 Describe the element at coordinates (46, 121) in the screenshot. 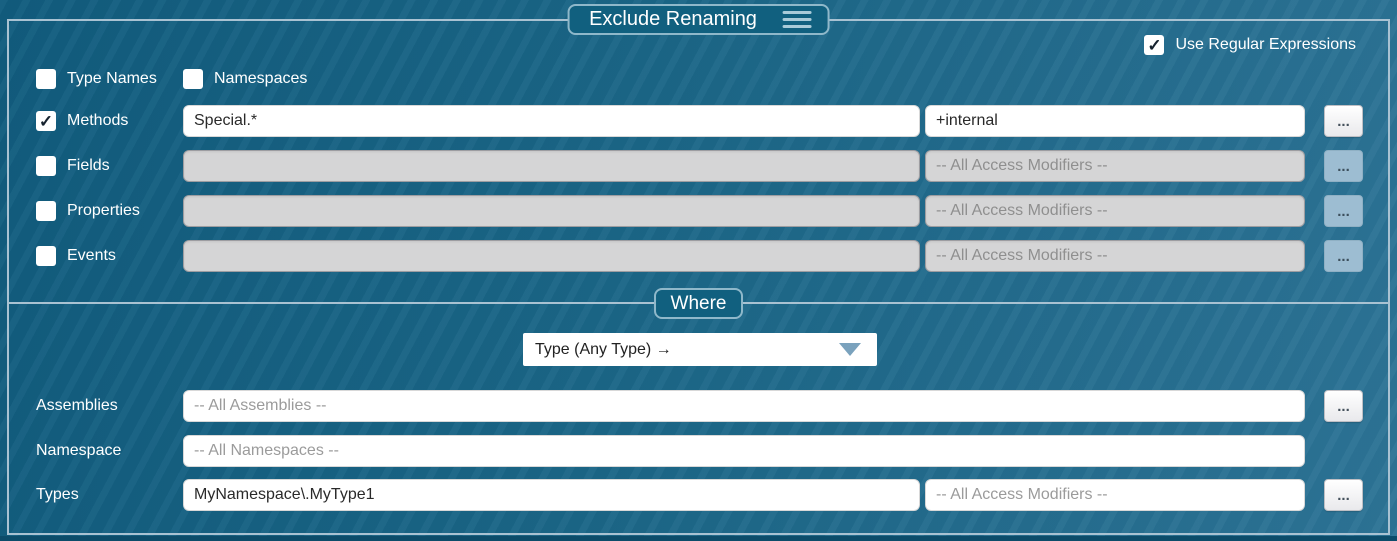

I see `methods-checkbox` at that location.